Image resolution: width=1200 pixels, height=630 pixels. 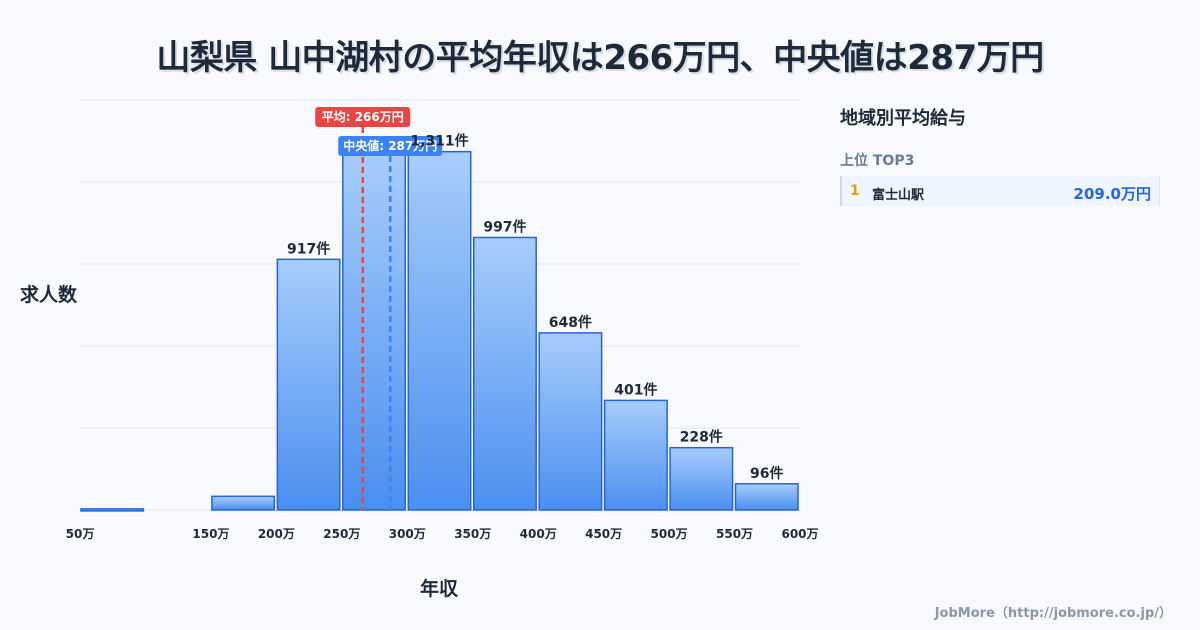 I want to click on bar-value-label: 648件, so click(x=570, y=322).